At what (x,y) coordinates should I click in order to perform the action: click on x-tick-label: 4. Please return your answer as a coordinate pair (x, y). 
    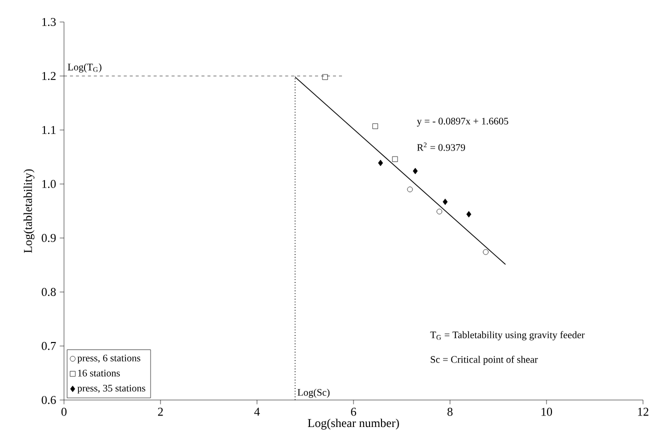
    Looking at the image, I should click on (257, 412).